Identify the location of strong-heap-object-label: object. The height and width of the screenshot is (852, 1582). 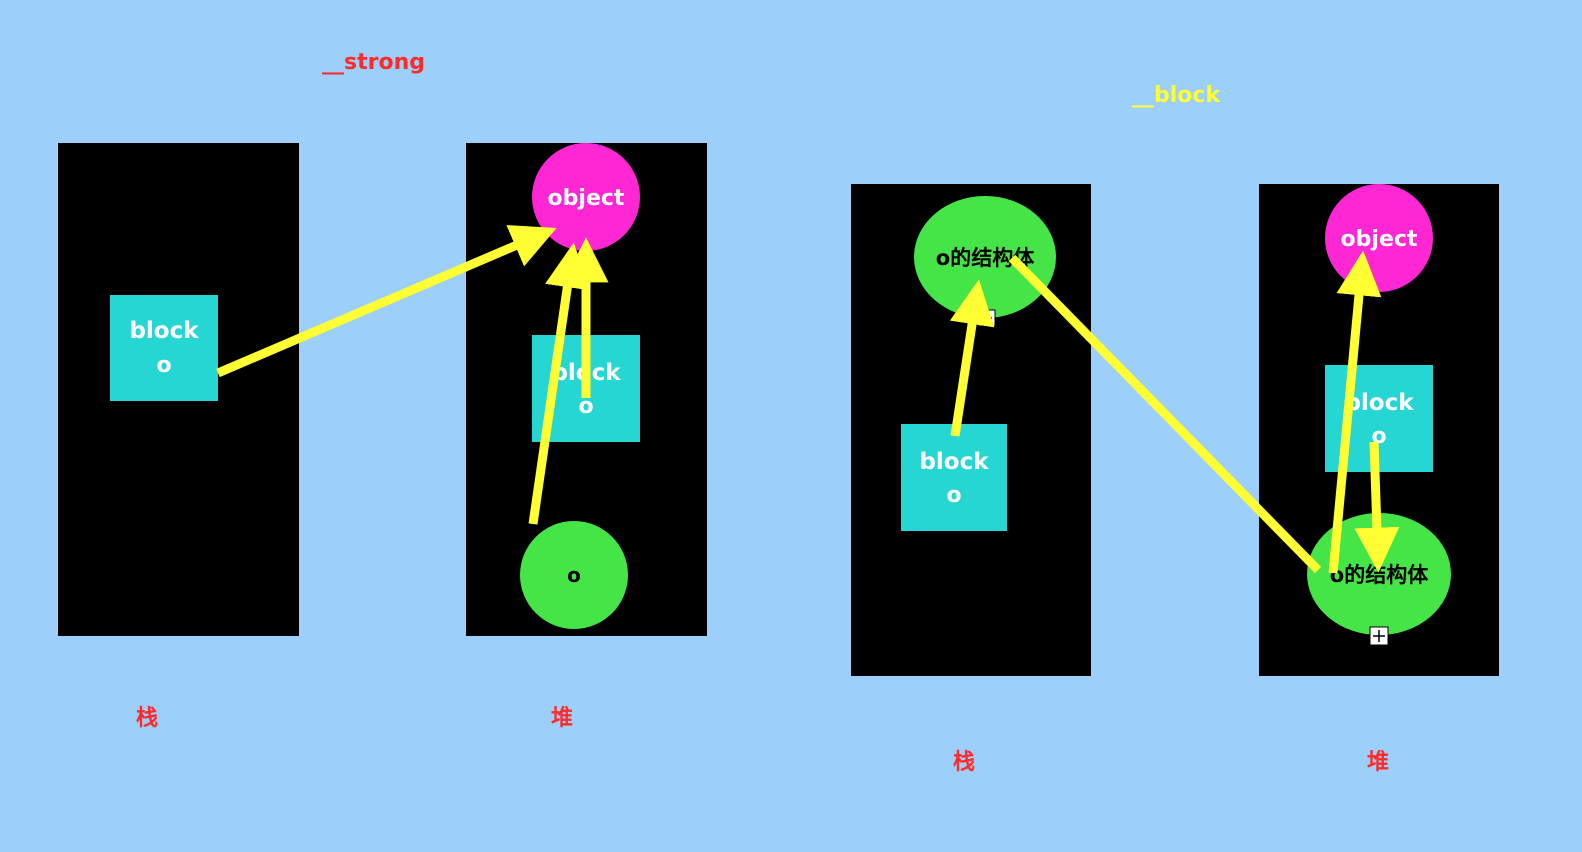
(586, 198).